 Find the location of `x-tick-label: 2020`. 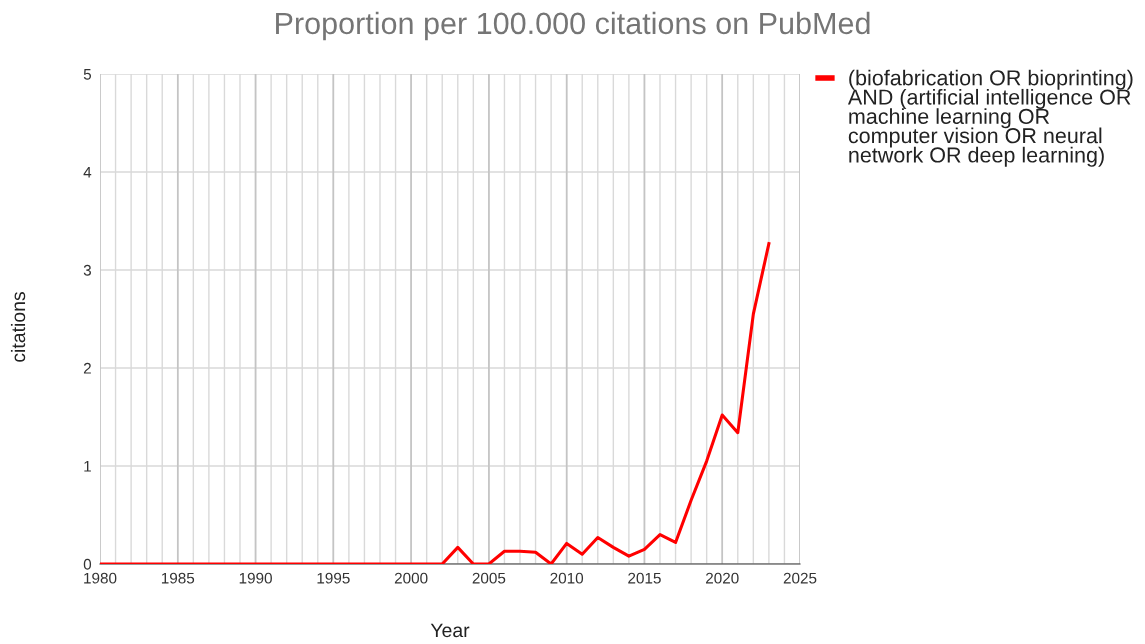

x-tick-label: 2020 is located at coordinates (722, 578).